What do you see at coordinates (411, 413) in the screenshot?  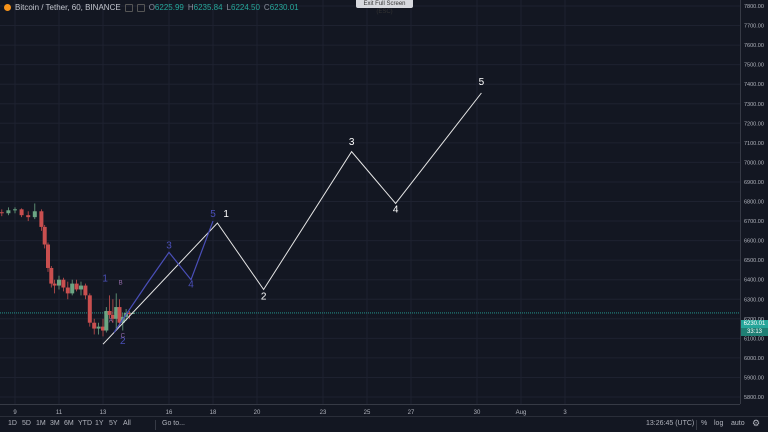 I see `time-tick-label: 27` at bounding box center [411, 413].